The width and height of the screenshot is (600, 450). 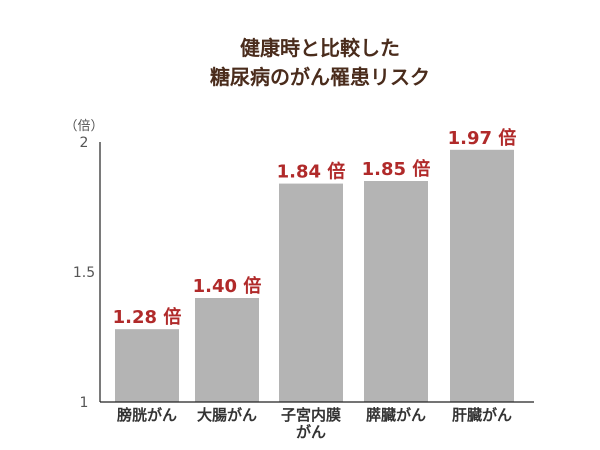 I want to click on bar-value-label: 1.40 倍, so click(x=227, y=286).